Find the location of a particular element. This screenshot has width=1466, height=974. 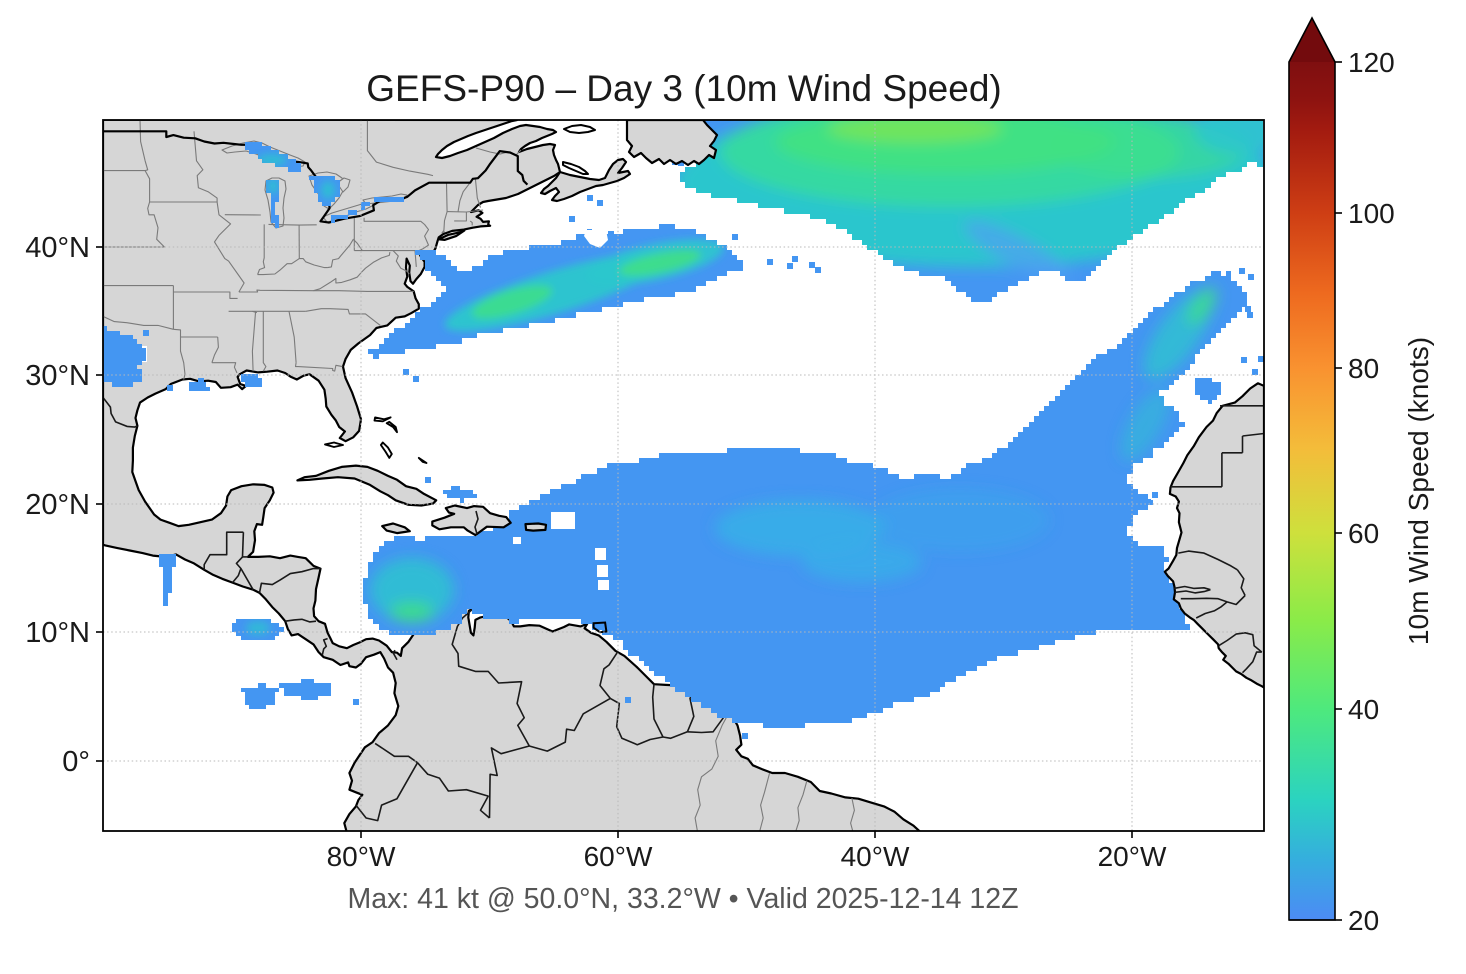

svg-text: 80 is located at coordinates (1363, 368).